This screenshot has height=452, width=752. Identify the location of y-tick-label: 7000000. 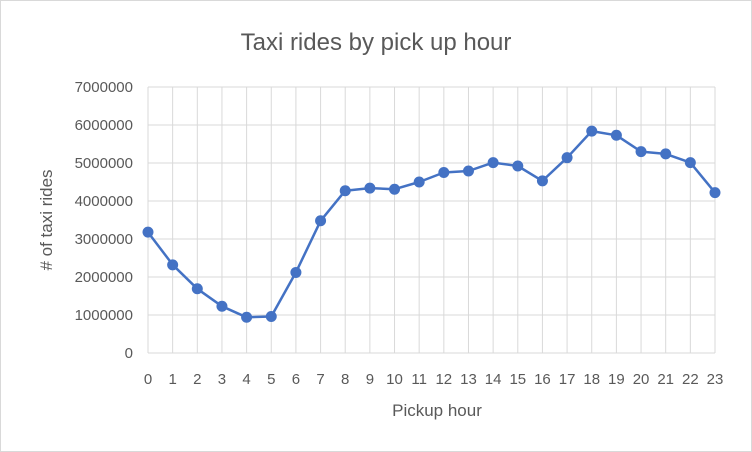
(104, 87).